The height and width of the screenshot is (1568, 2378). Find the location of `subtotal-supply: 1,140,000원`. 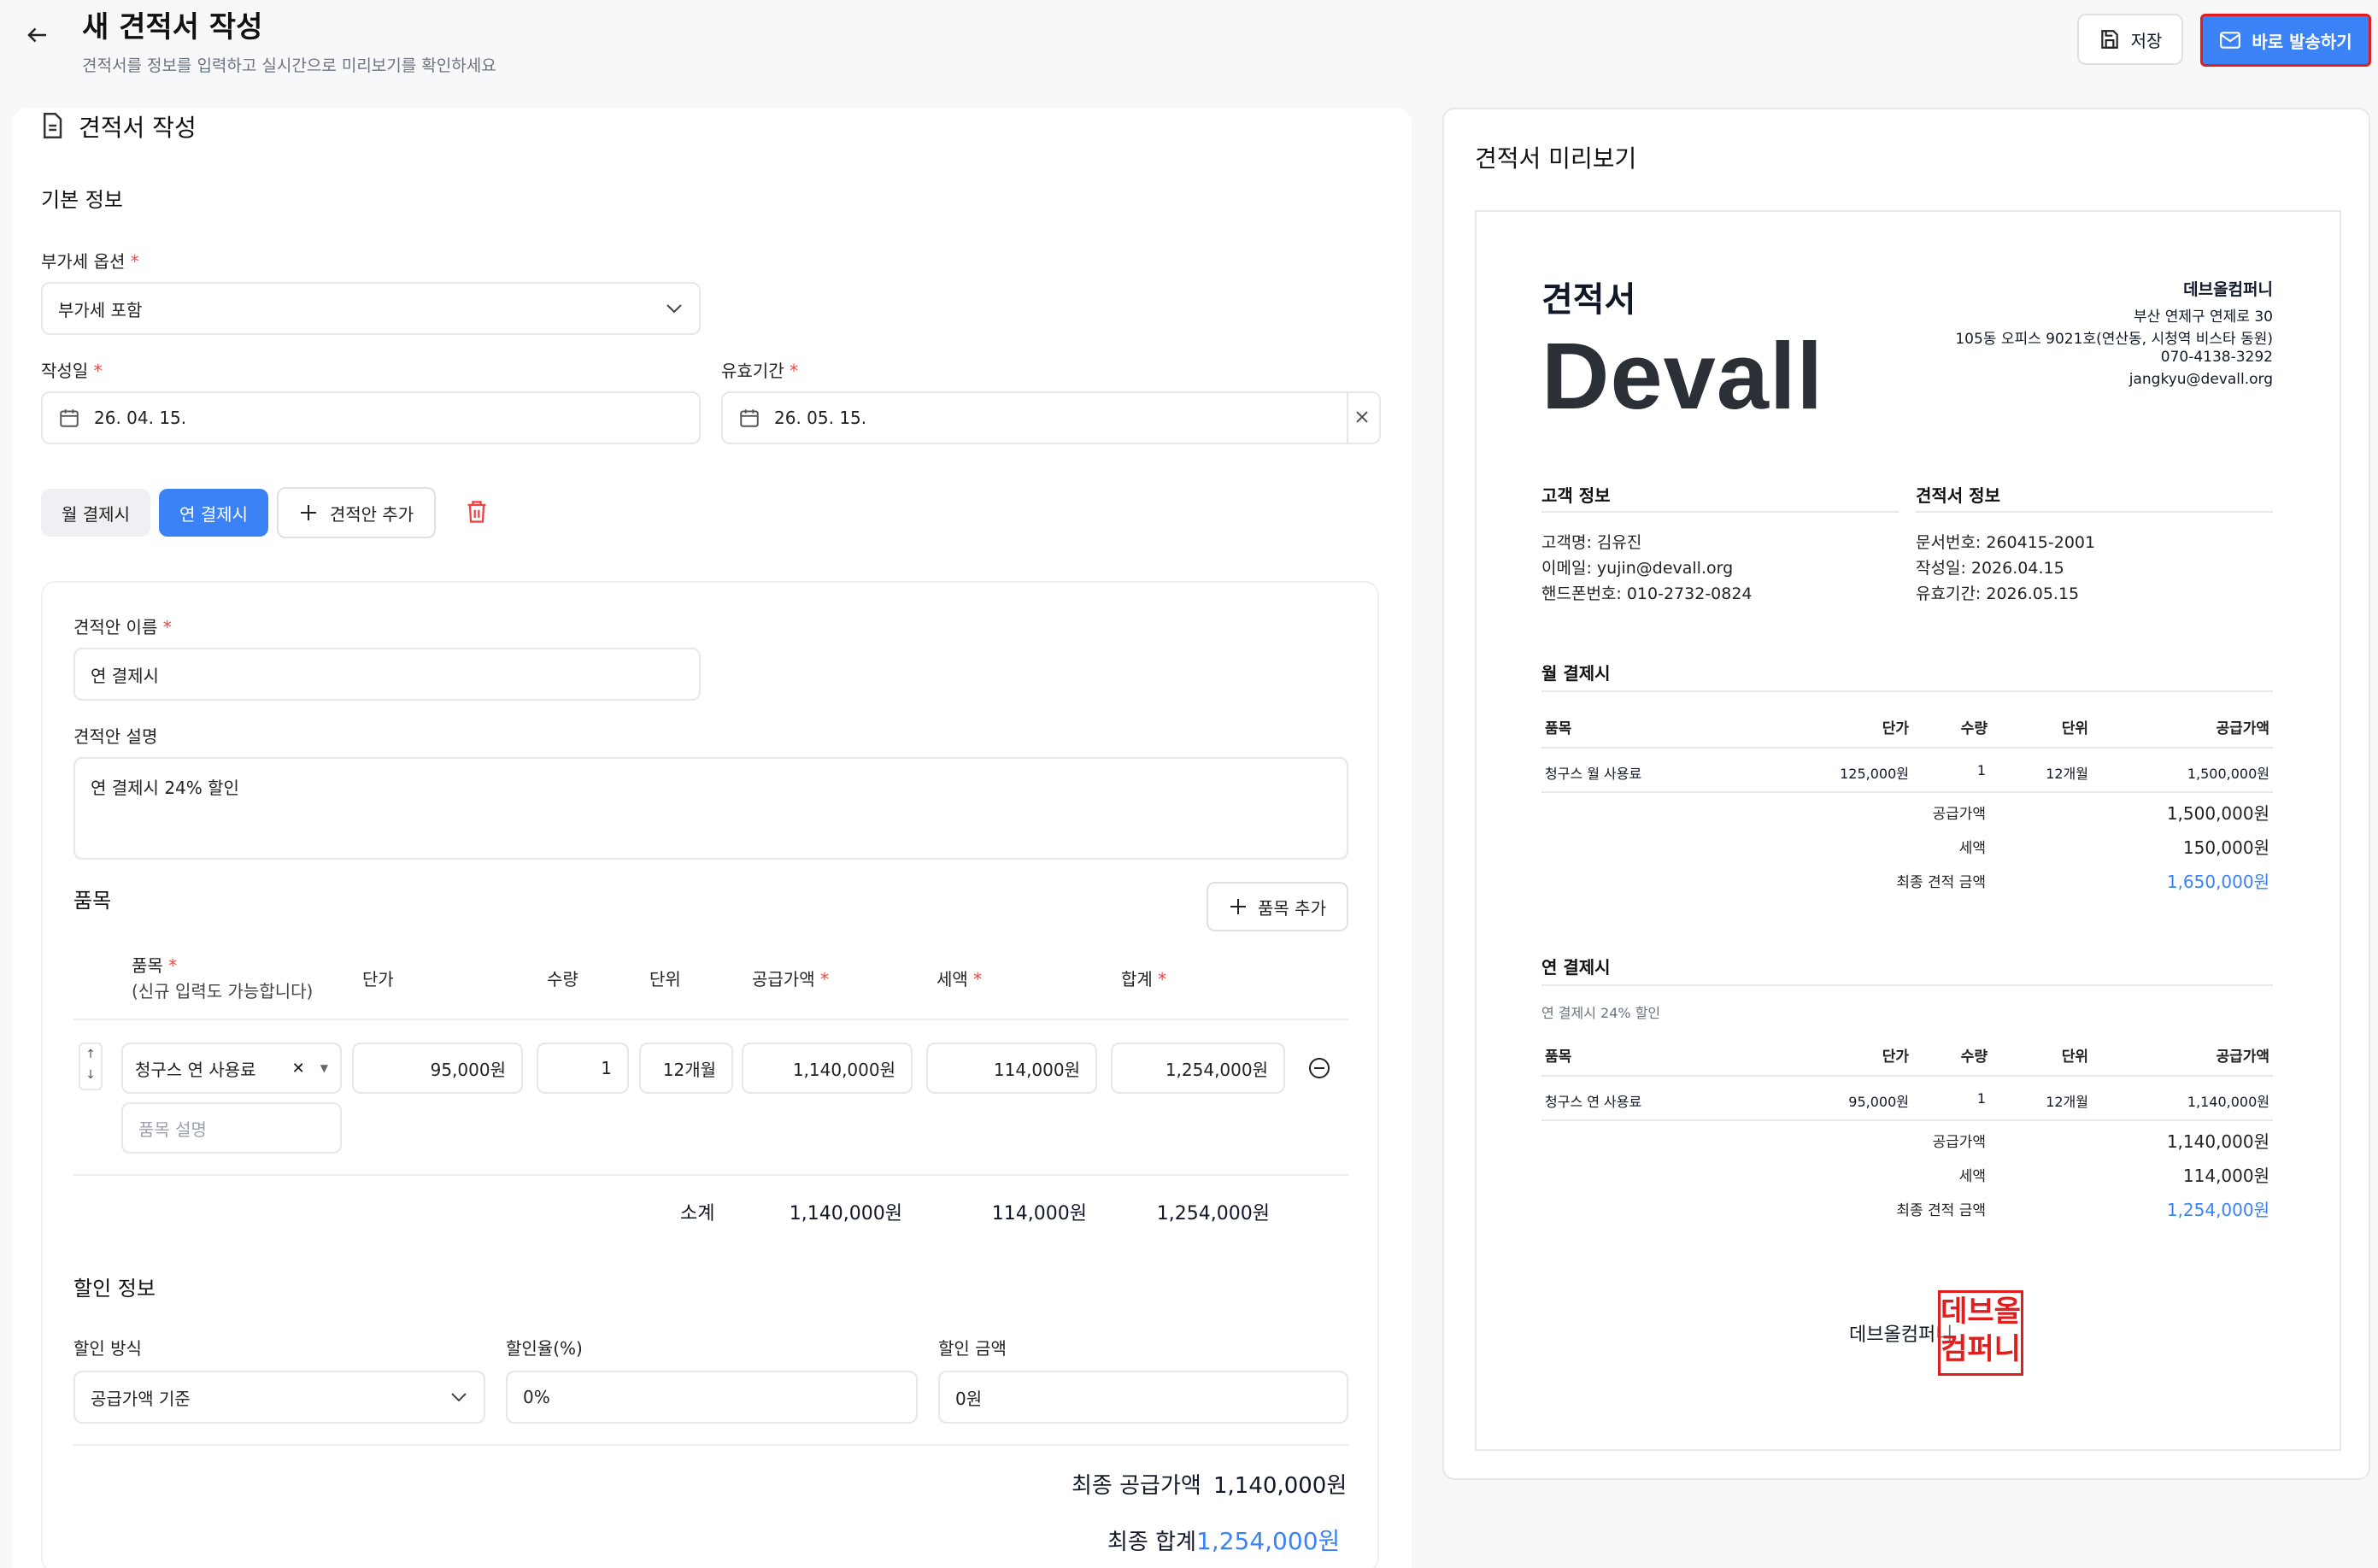

subtotal-supply: 1,140,000원 is located at coordinates (845, 1213).